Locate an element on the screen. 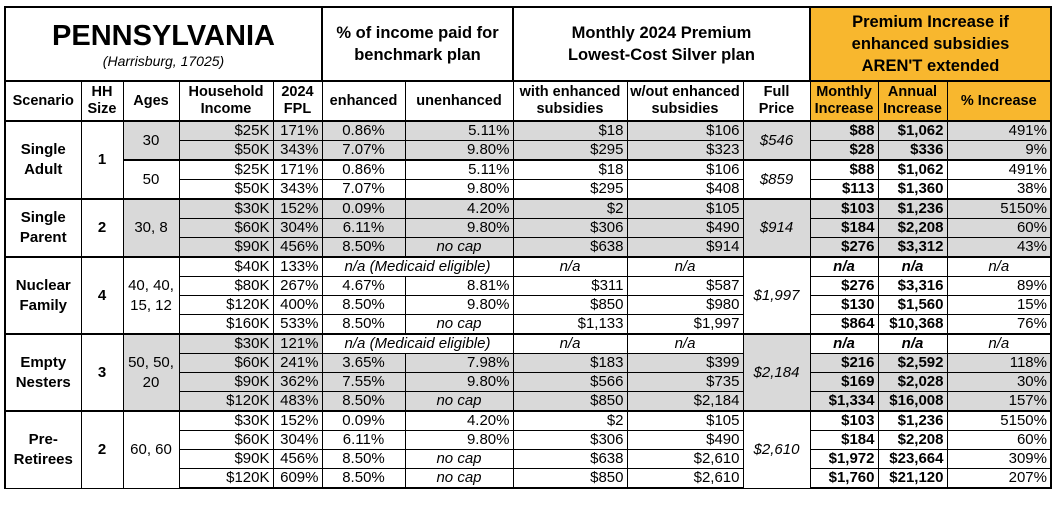  pct-increase-cell: 60% is located at coordinates (999, 228).